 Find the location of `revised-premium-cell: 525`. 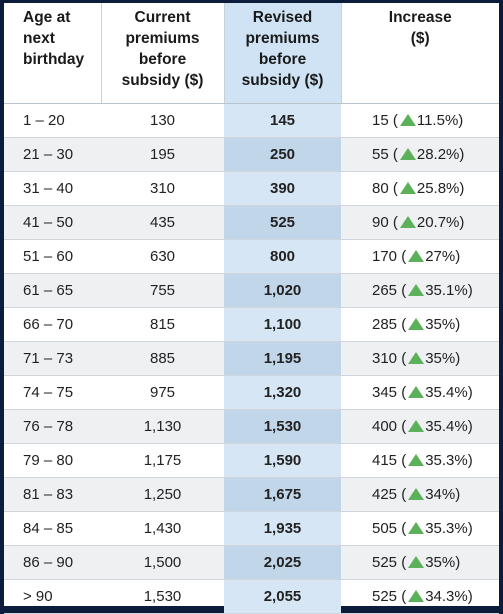

revised-premium-cell: 525 is located at coordinates (282, 222).